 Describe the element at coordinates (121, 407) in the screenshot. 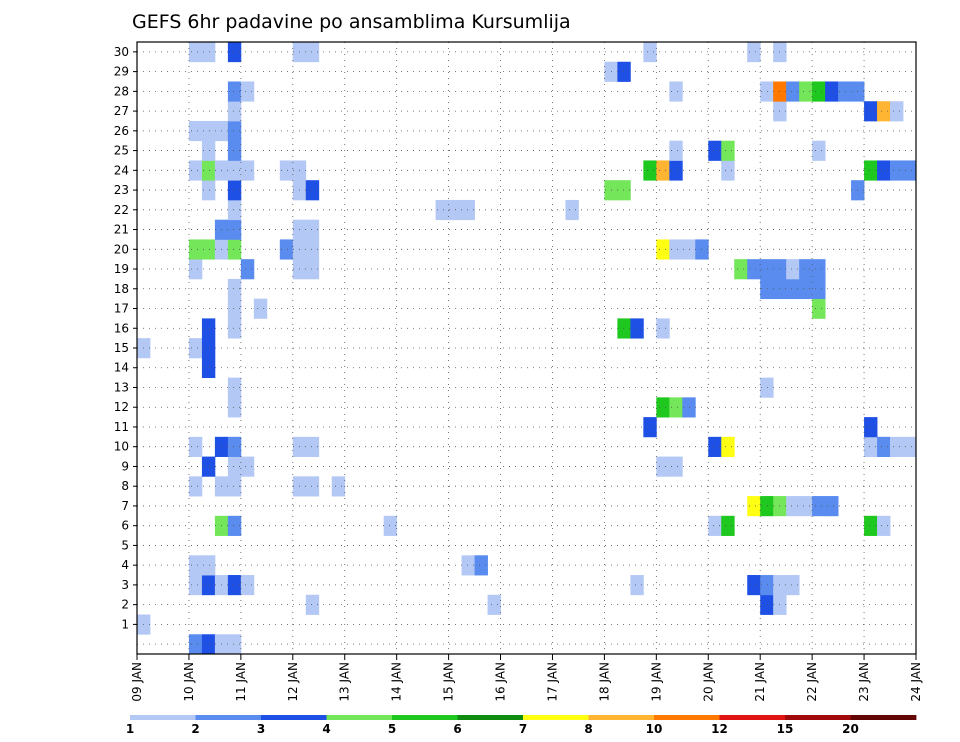

I see `y-tick-label: 12` at that location.